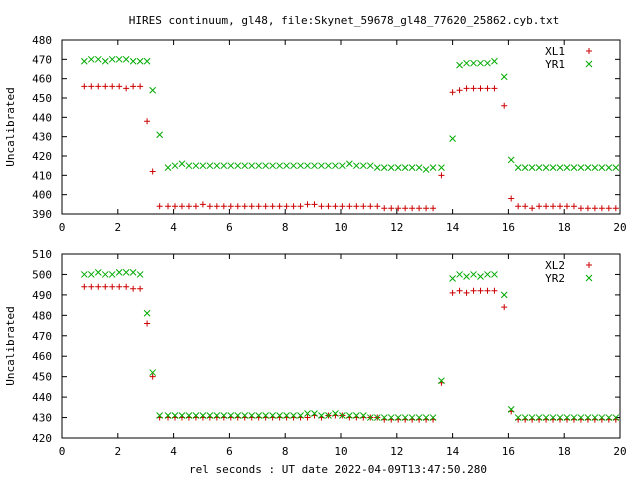 This screenshot has height=480, width=640. What do you see at coordinates (42, 254) in the screenshot?
I see `y-tick-label: 510` at bounding box center [42, 254].